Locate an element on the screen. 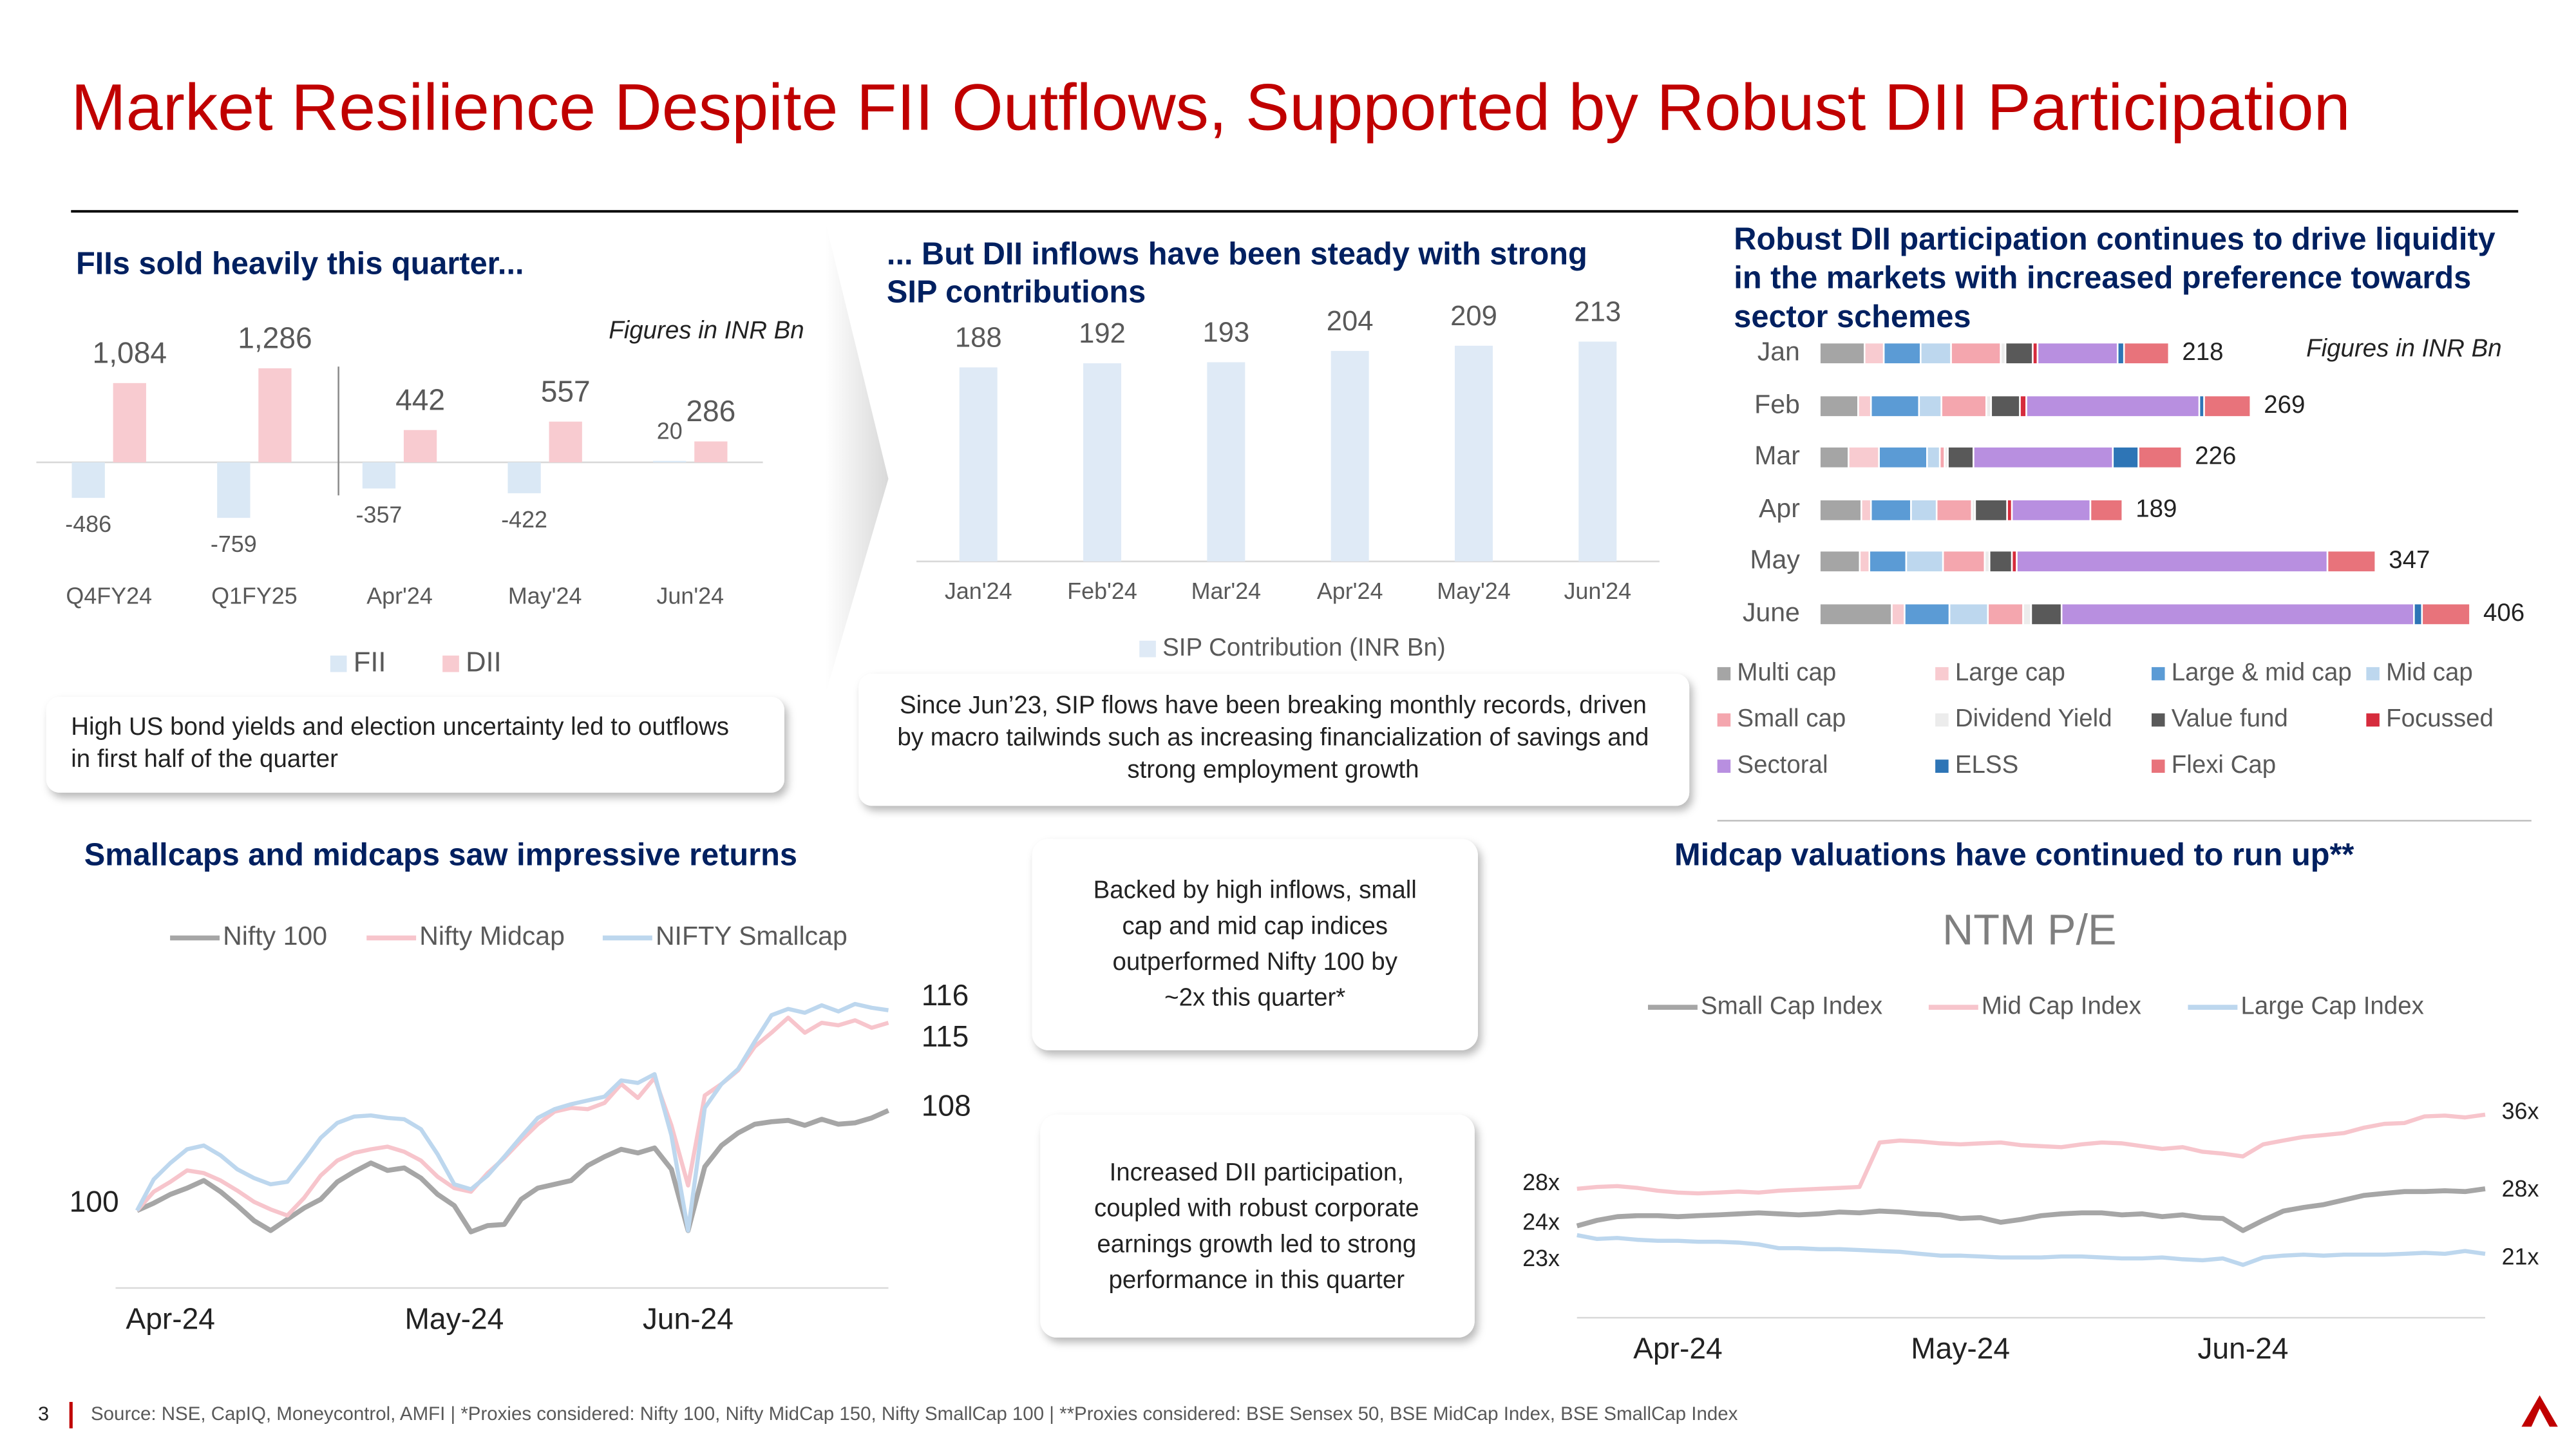 The height and width of the screenshot is (1449, 2576). data-label: 1,286 is located at coordinates (275, 337).